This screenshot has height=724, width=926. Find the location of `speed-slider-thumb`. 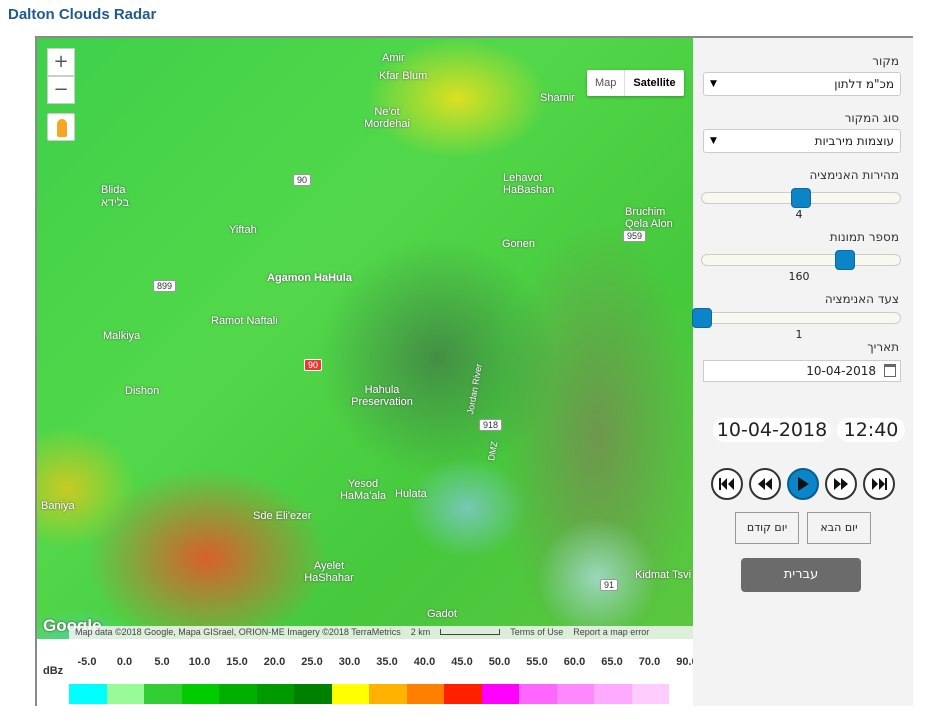

speed-slider-thumb is located at coordinates (801, 198).